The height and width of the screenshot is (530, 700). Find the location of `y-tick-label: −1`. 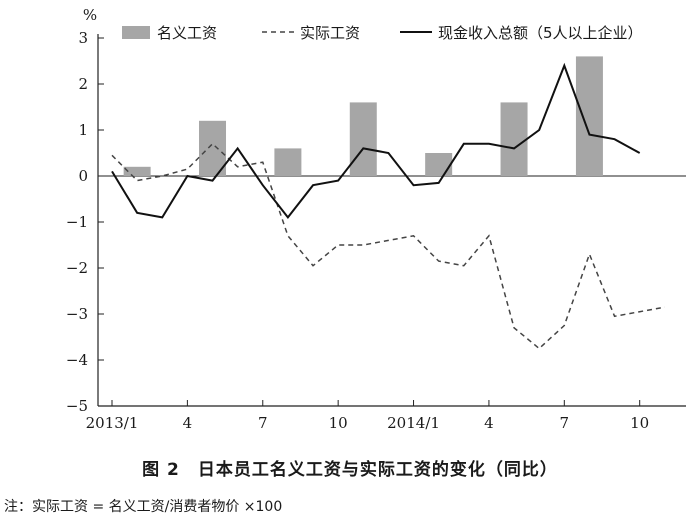

y-tick-label: −1 is located at coordinates (77, 222).